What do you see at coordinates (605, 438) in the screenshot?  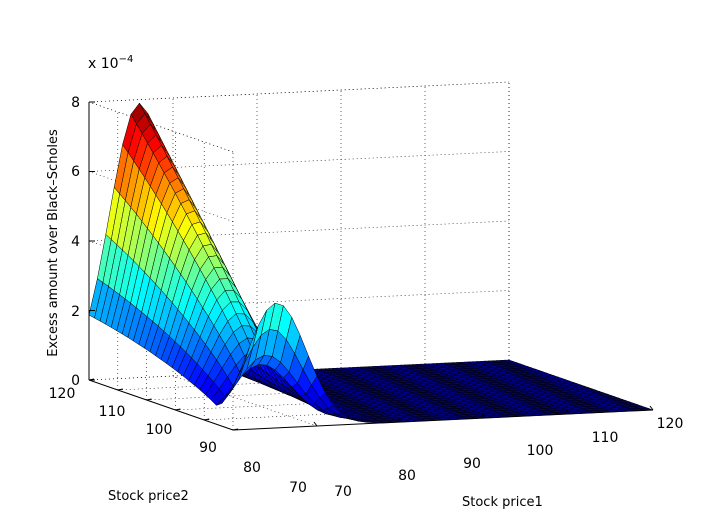 I see `x-tick-label: 110` at bounding box center [605, 438].